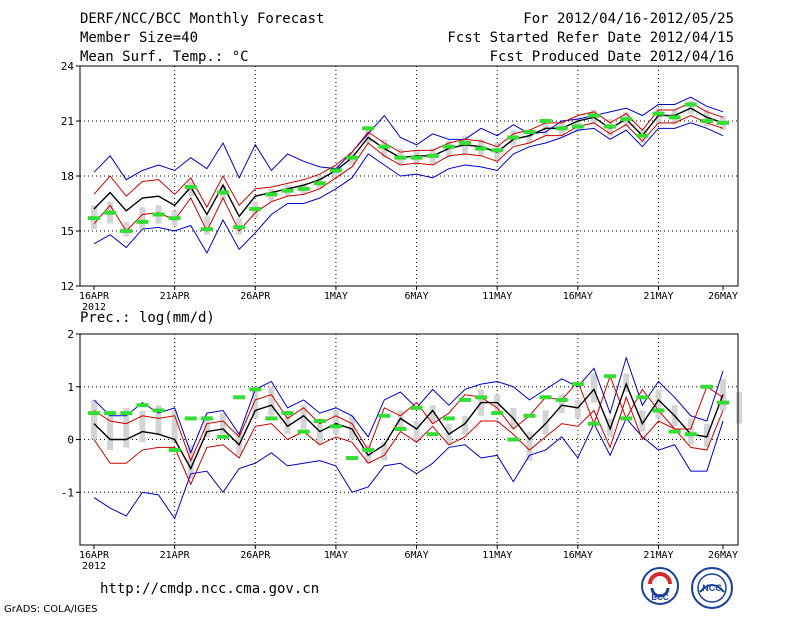  Describe the element at coordinates (70, 387) in the screenshot. I see `y-tick-label: 1` at that location.